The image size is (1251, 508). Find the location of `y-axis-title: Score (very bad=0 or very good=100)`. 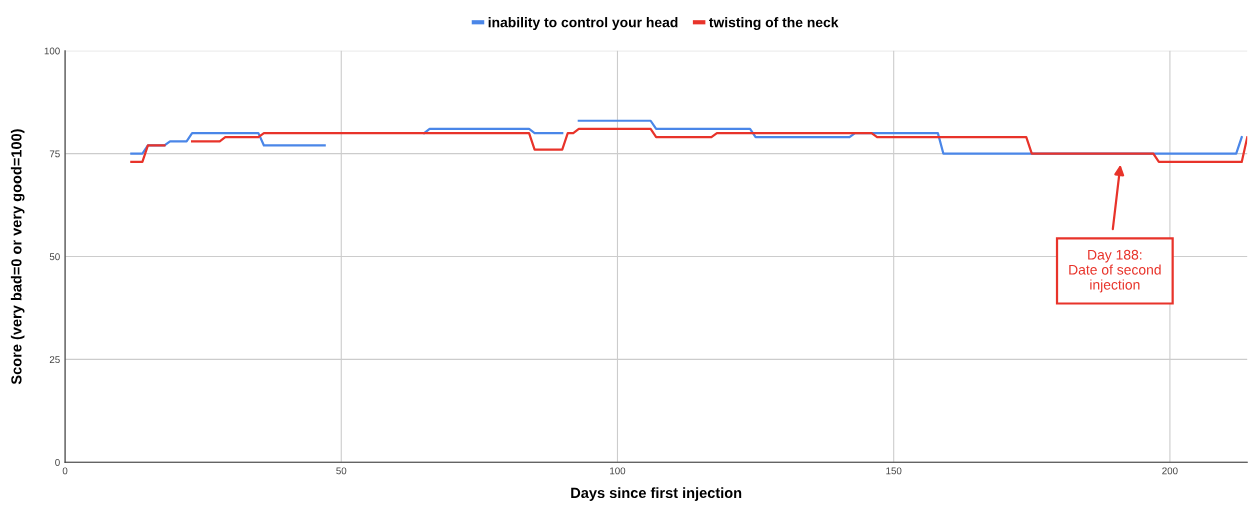

y-axis-title: Score (very bad=0 or very good=100) is located at coordinates (17, 257).